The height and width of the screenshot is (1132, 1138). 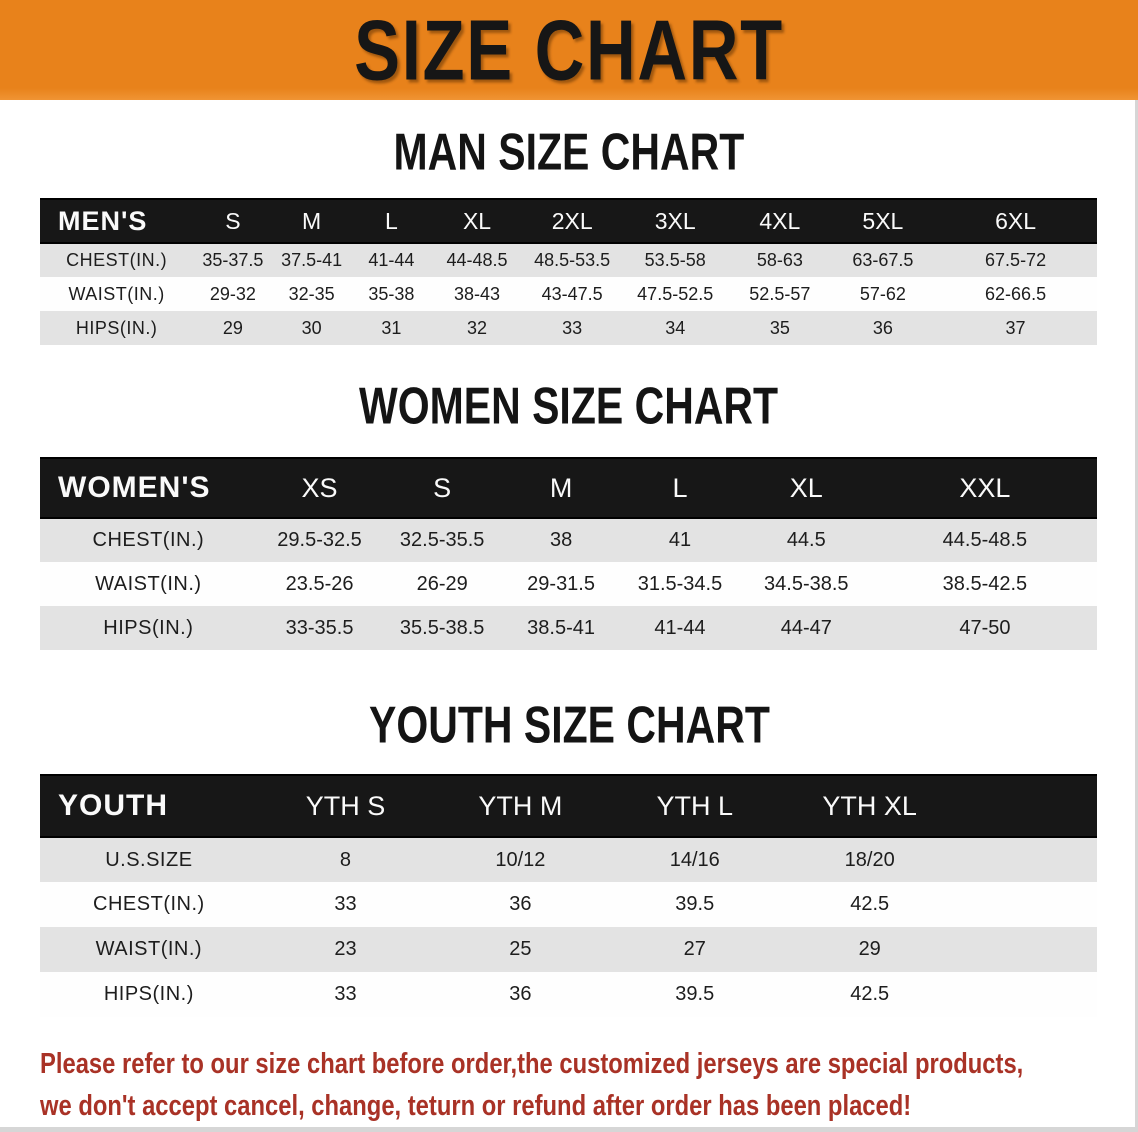 I want to click on banner-title: SIZE CHART, so click(x=569, y=49).